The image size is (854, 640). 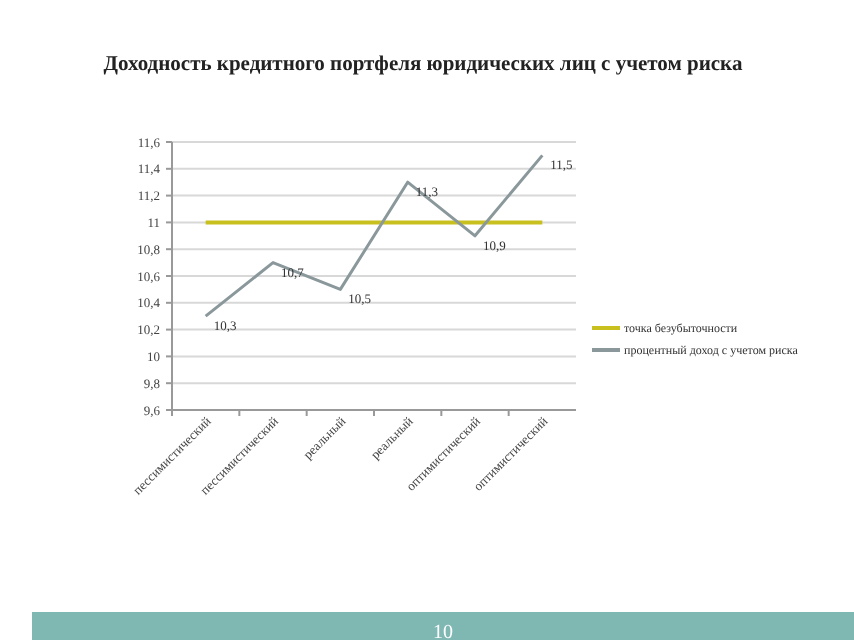 I want to click on chart-title: Доходность кредитного портфеля юридических лиц с учетом риска, so click(x=423, y=65).